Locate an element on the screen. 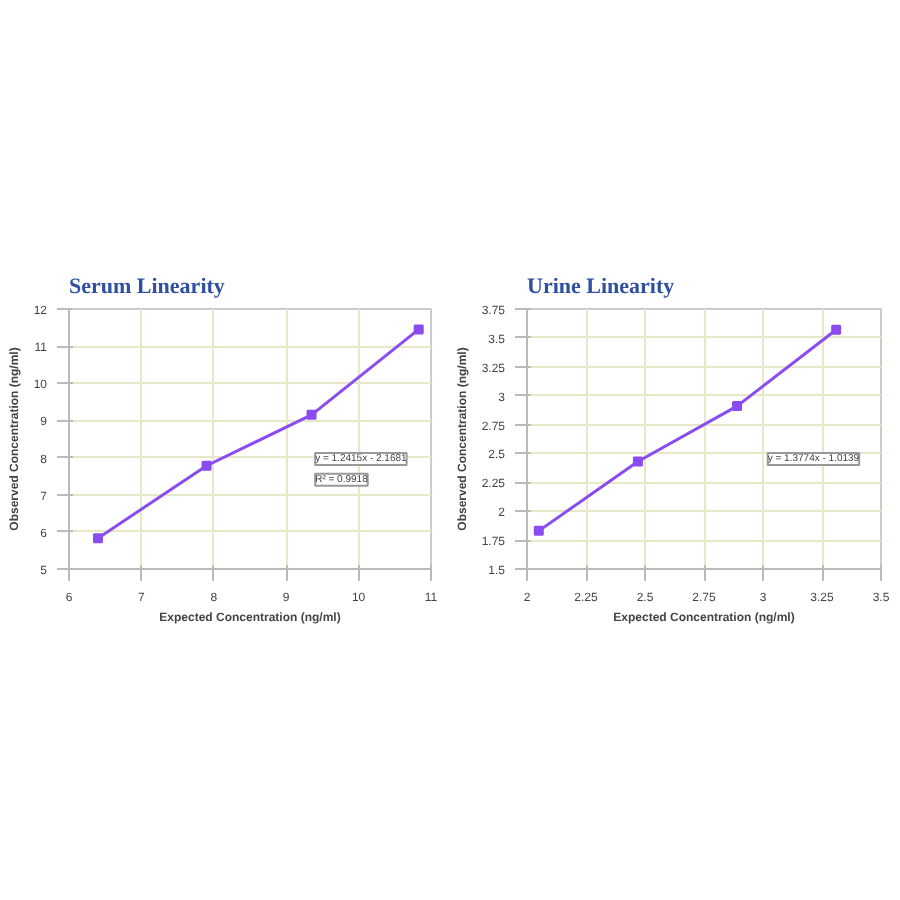 The width and height of the screenshot is (900, 900). chart-title: Urine Linearity is located at coordinates (601, 287).